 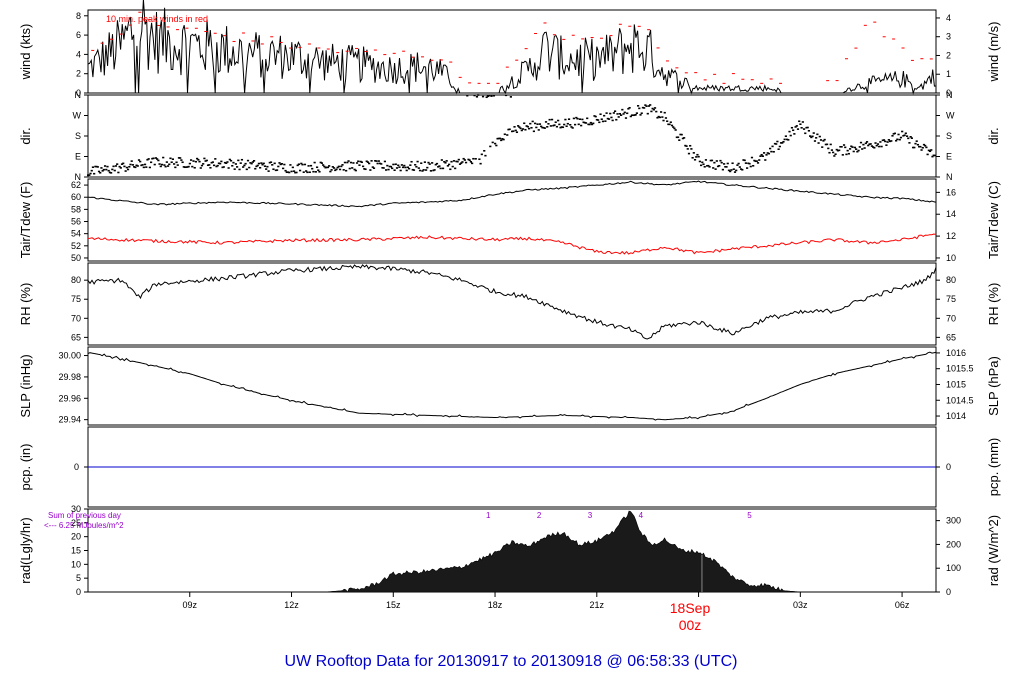 What do you see at coordinates (953, 521) in the screenshot?
I see `rad-right-tick-label: 300` at bounding box center [953, 521].